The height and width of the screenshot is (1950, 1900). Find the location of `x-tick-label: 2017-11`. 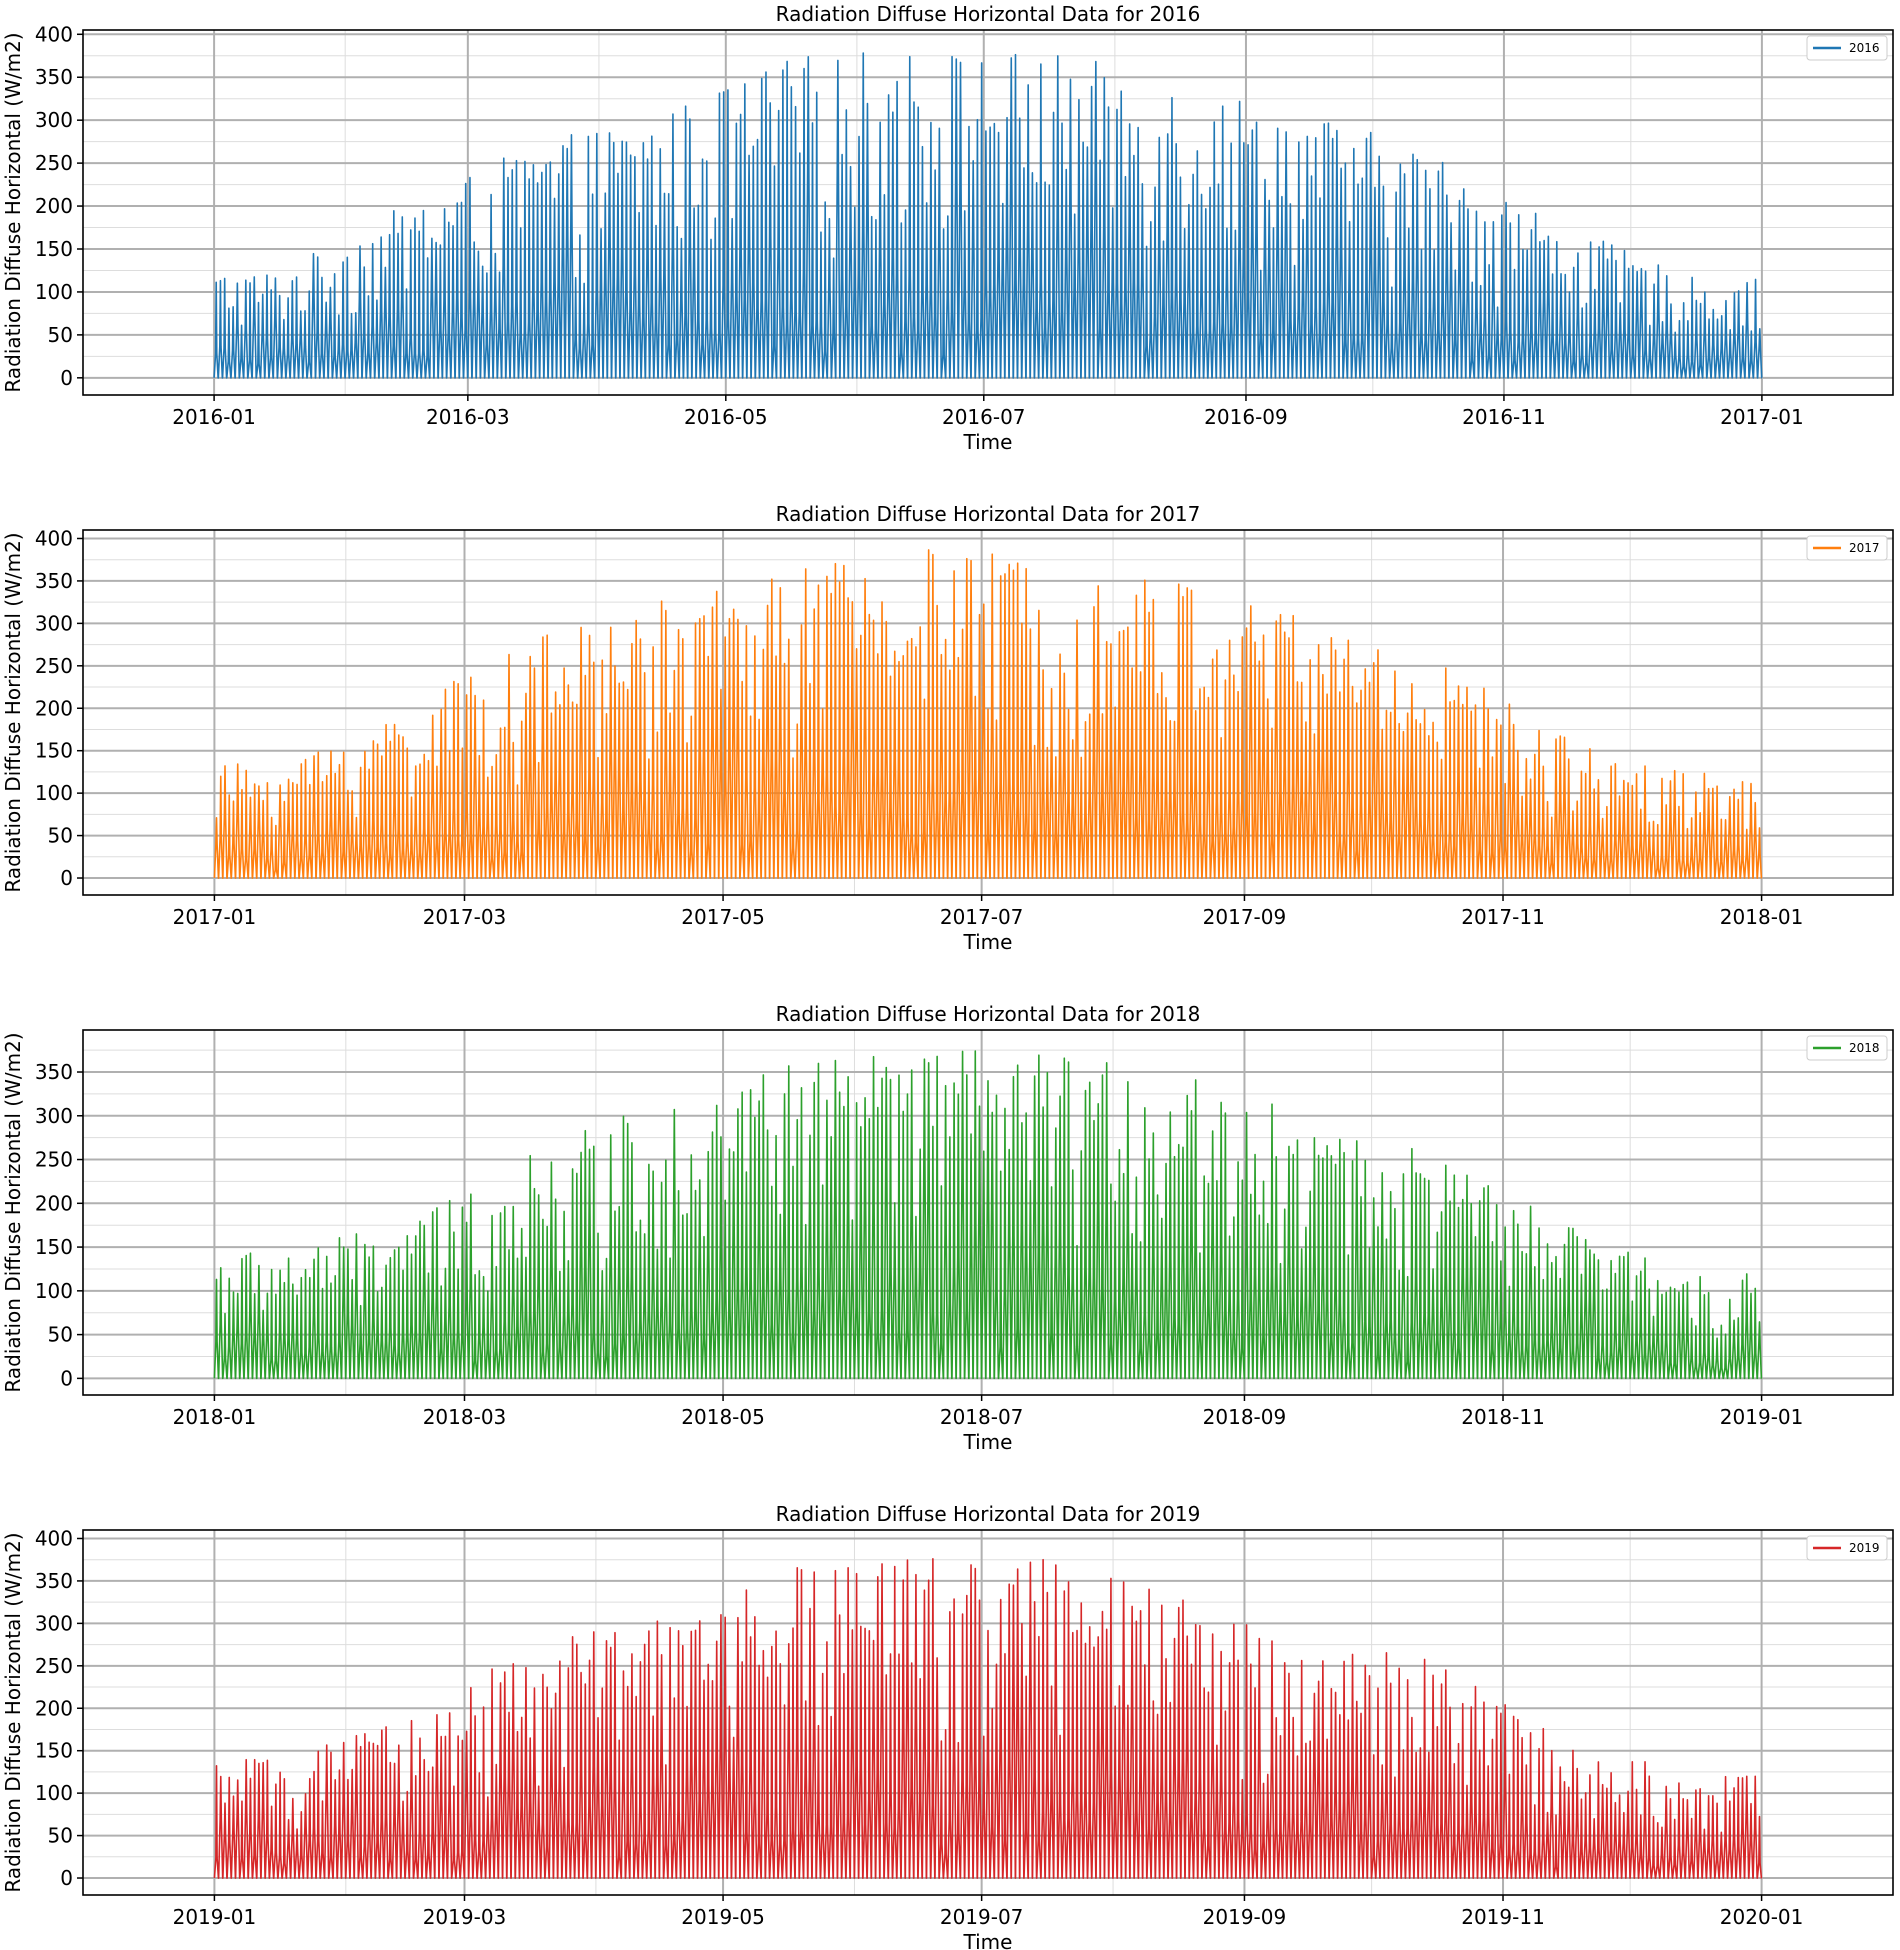

x-tick-label: 2017-11 is located at coordinates (1503, 917).